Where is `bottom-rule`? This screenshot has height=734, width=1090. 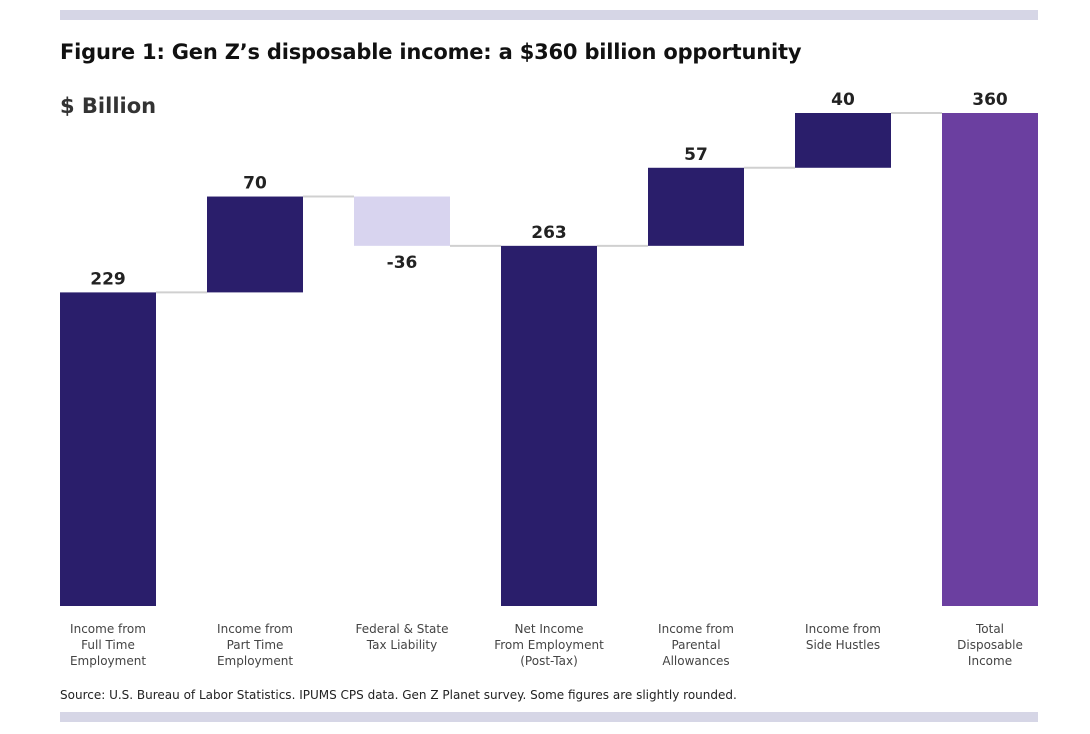
bottom-rule is located at coordinates (549, 717).